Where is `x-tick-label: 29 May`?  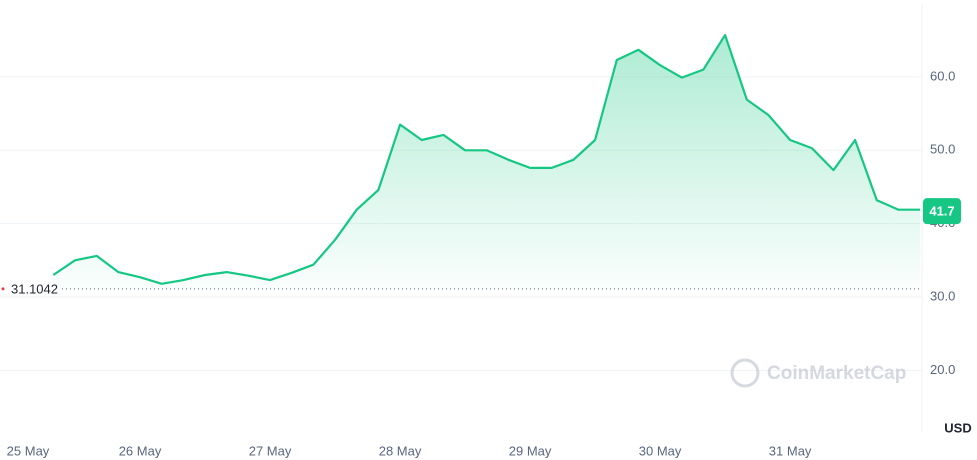
x-tick-label: 29 May is located at coordinates (530, 450).